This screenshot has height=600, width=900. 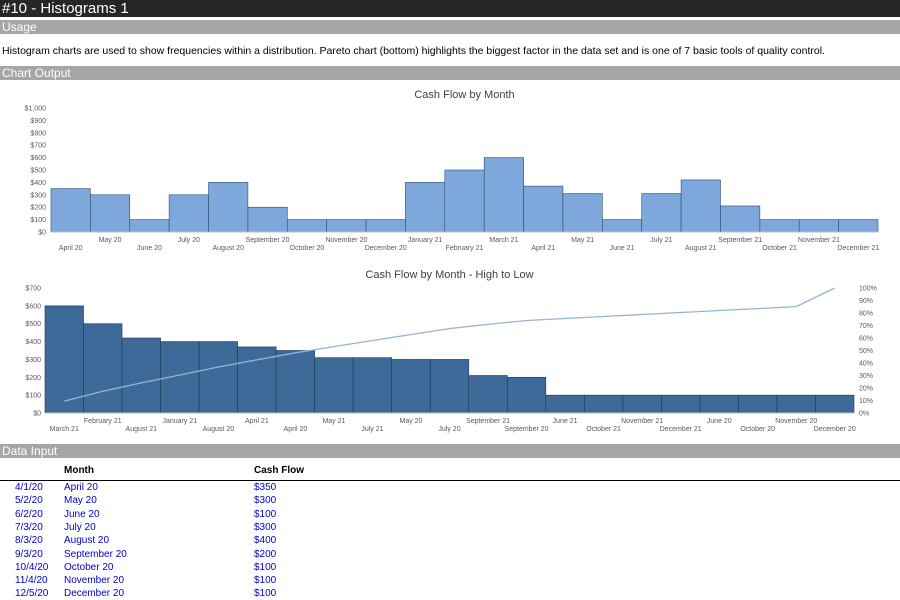 I want to click on x-category-label: May 20, so click(x=410, y=421).